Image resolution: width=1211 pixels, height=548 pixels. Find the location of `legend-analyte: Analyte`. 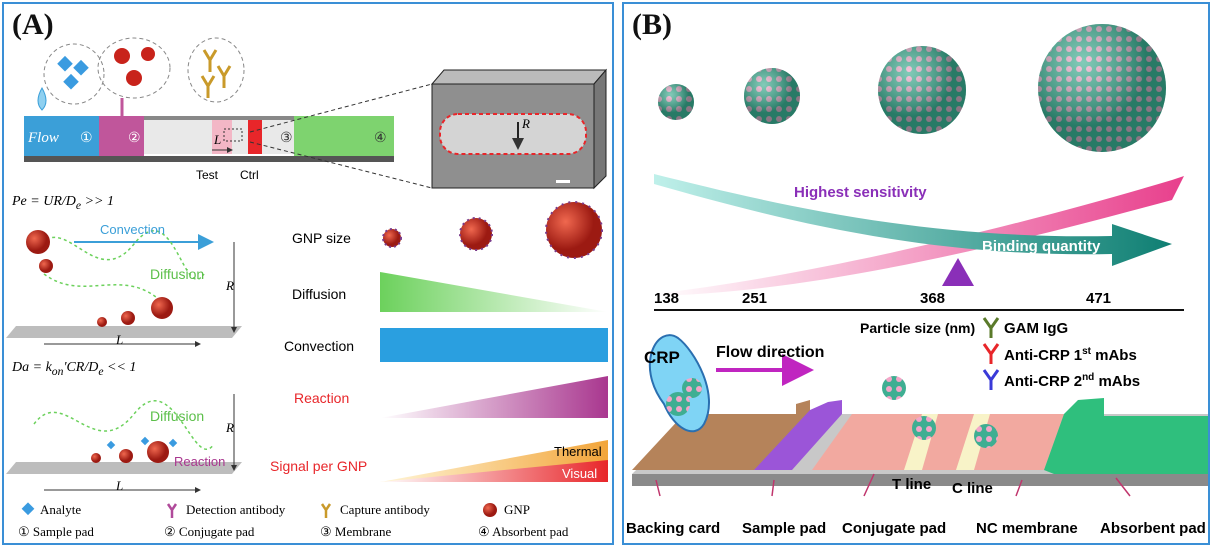

legend-analyte: Analyte is located at coordinates (61, 509).